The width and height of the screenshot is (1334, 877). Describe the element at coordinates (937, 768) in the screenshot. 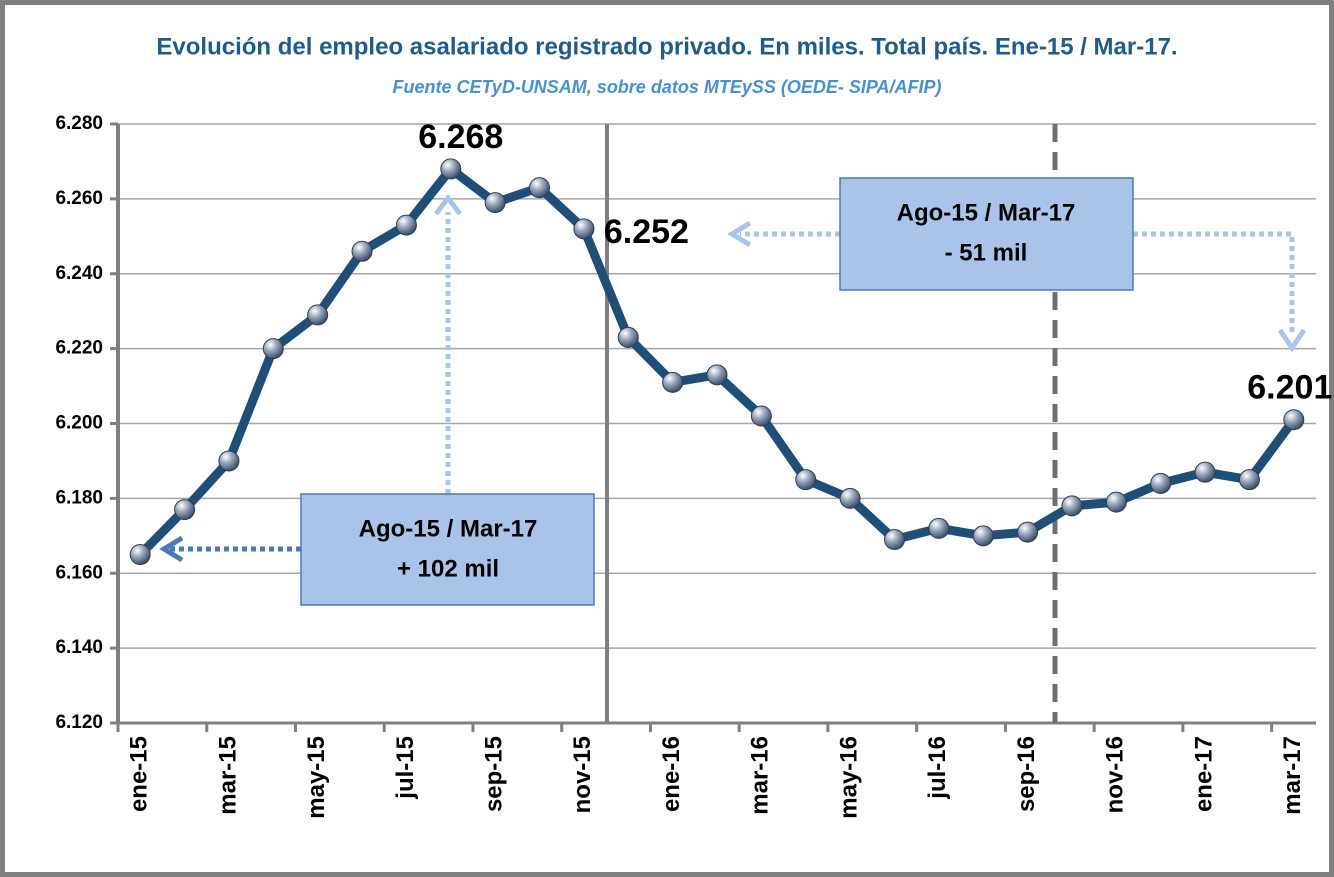

I see `x-tick-label: jul-16` at that location.